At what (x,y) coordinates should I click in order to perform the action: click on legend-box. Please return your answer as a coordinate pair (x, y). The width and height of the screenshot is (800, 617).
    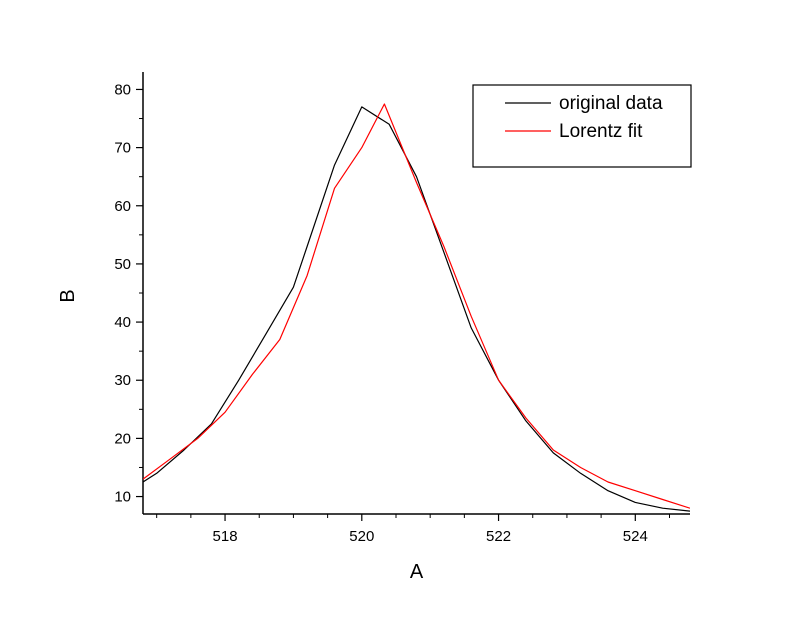
    Looking at the image, I should click on (582, 126).